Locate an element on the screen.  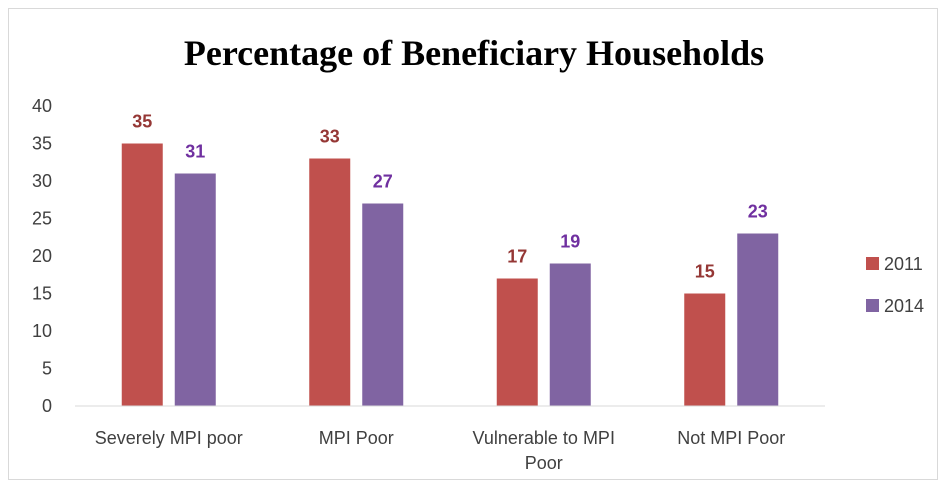
x-category-label: Not MPI Poor is located at coordinates (731, 438).